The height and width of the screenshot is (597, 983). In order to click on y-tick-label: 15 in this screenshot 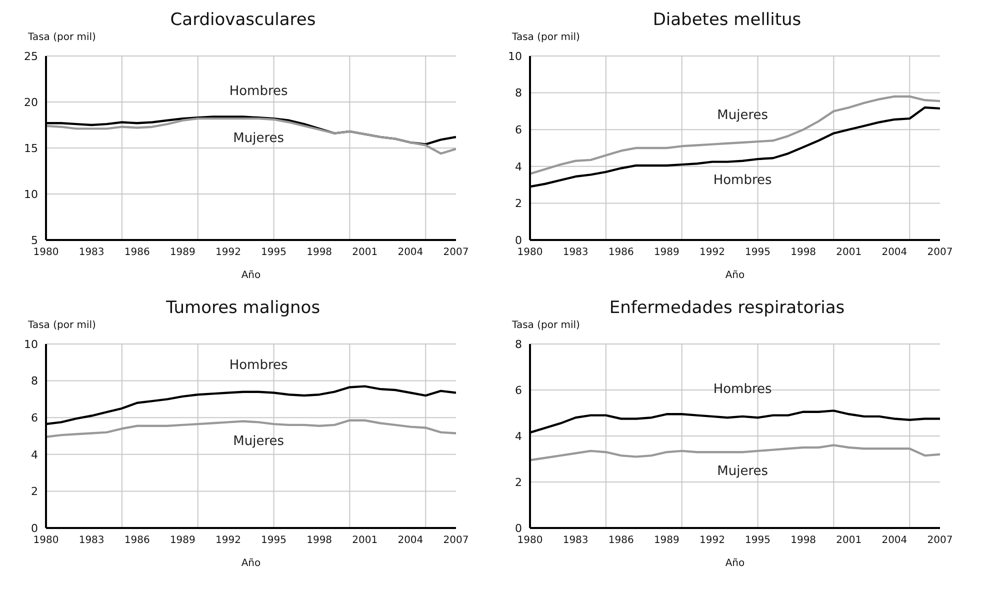, I will do `click(31, 148)`.